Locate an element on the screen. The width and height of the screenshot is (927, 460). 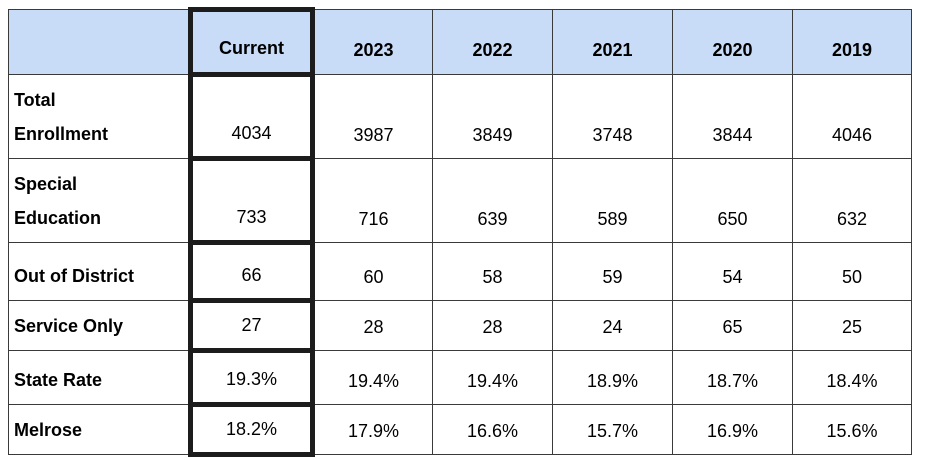
cell-out-of-district-2021: 59 is located at coordinates (612, 271).